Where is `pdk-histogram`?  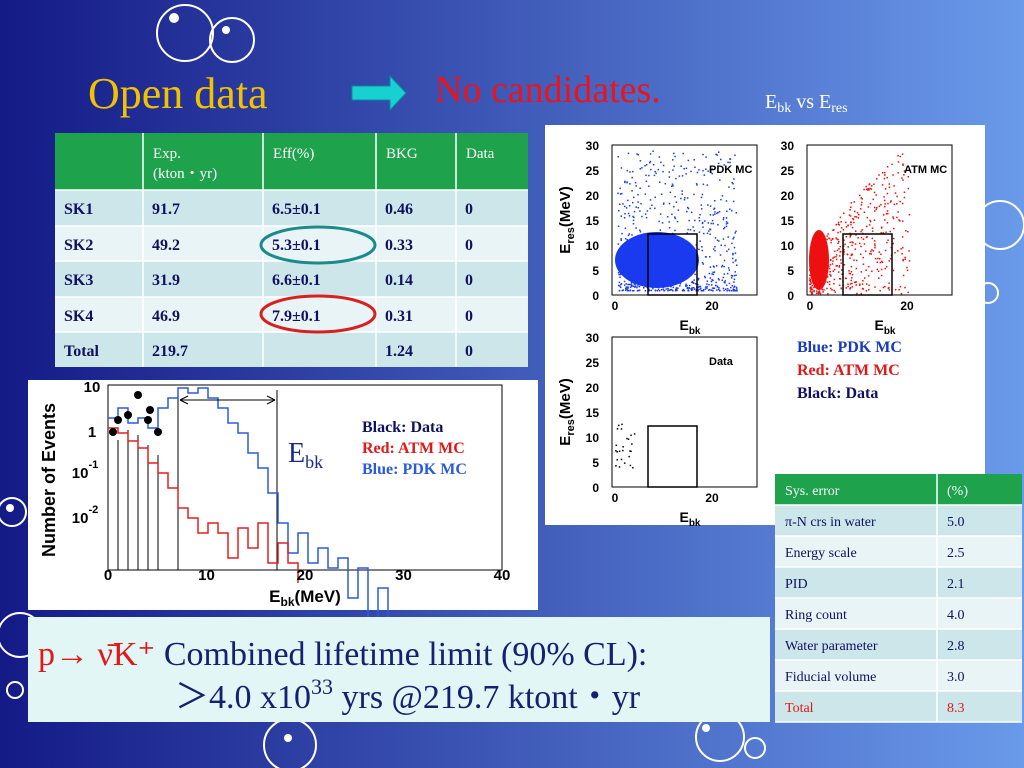
pdk-histogram is located at coordinates (253, 517).